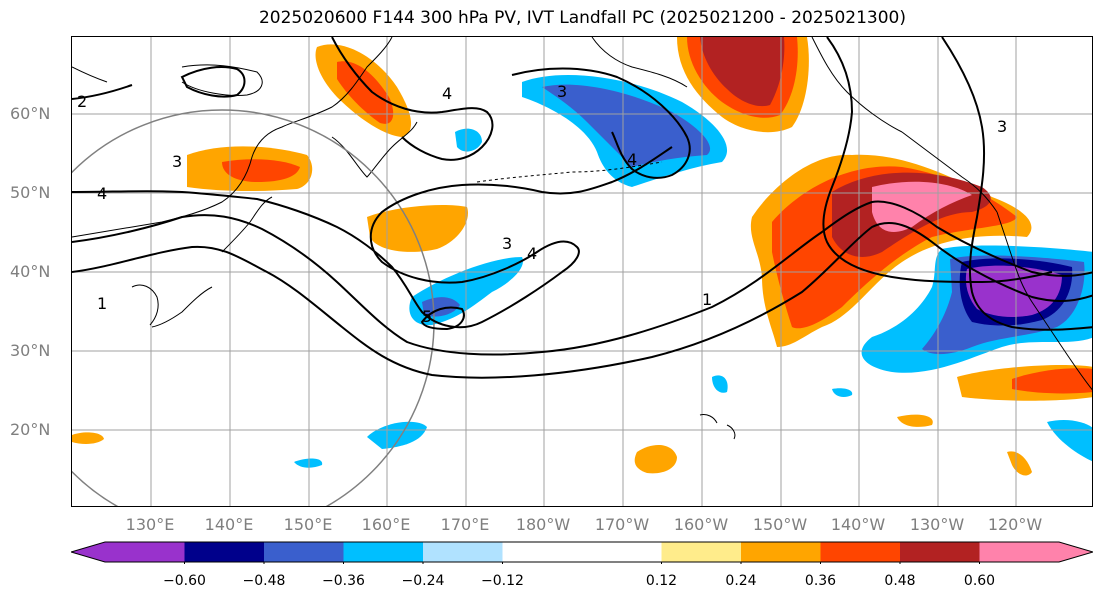 The height and width of the screenshot is (601, 1105). What do you see at coordinates (626, 125) in the screenshot?
I see `shade-region-cold-aleutian-inner` at bounding box center [626, 125].